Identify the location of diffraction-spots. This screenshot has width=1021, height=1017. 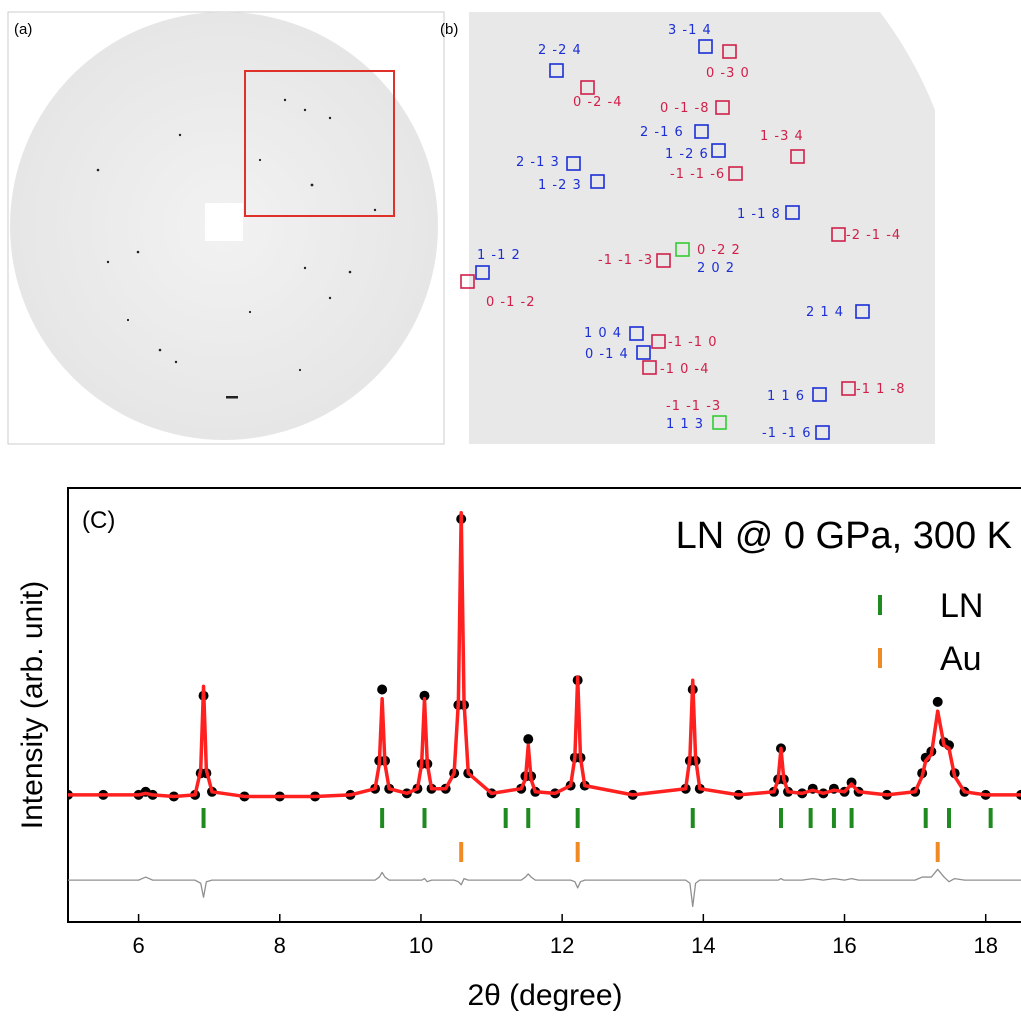
(236, 248).